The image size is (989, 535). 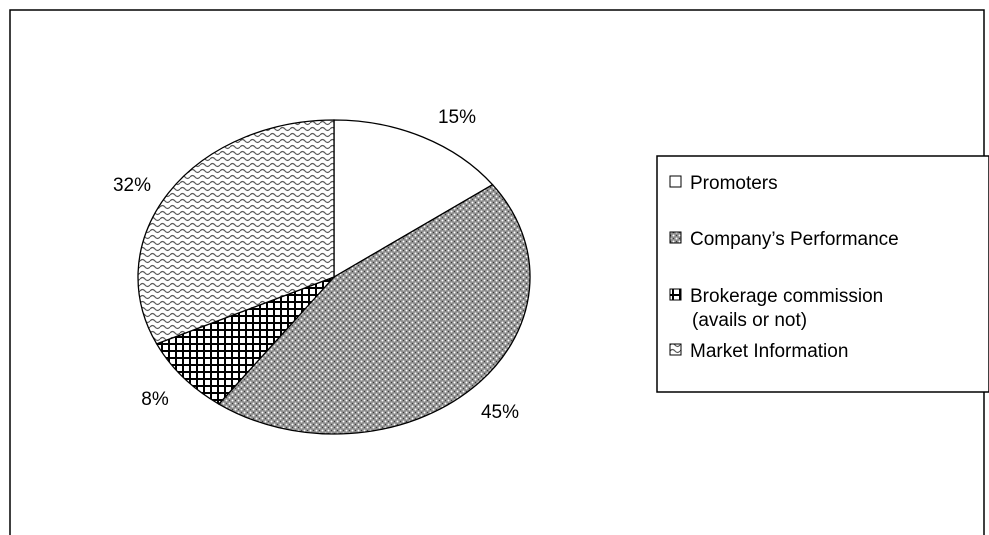 What do you see at coordinates (734, 183) in the screenshot?
I see `legend-label-promoters: Promoters` at bounding box center [734, 183].